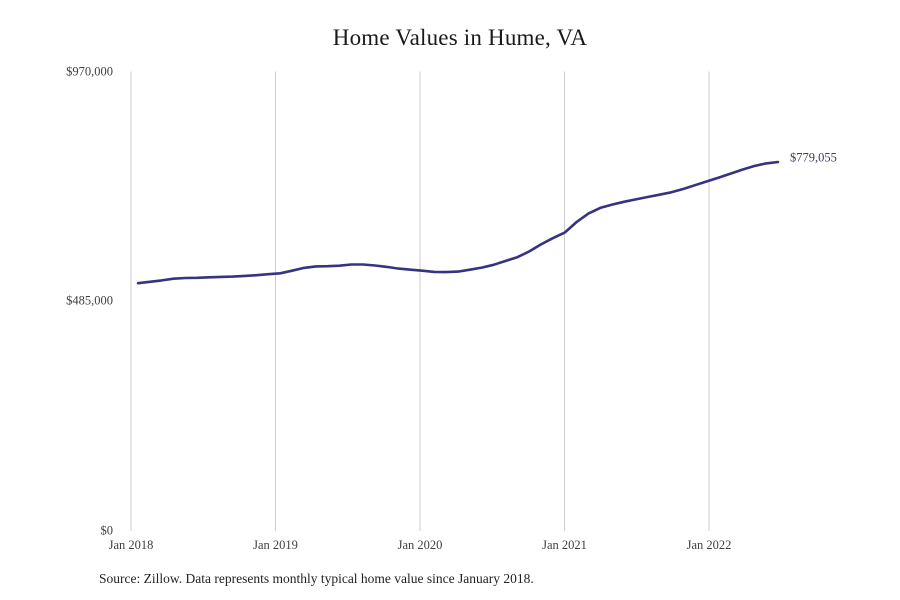  I want to click on chart-title: Home Values in Hume, VA, so click(460, 37).